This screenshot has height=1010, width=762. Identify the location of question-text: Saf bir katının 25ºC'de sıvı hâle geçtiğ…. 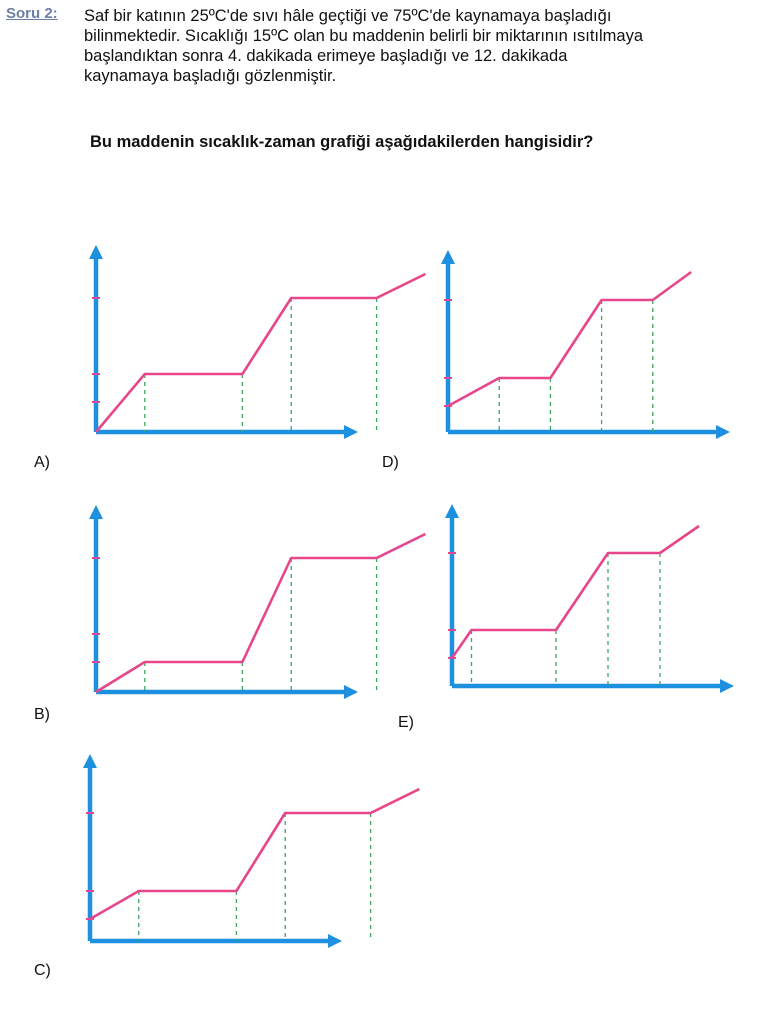
(364, 46).